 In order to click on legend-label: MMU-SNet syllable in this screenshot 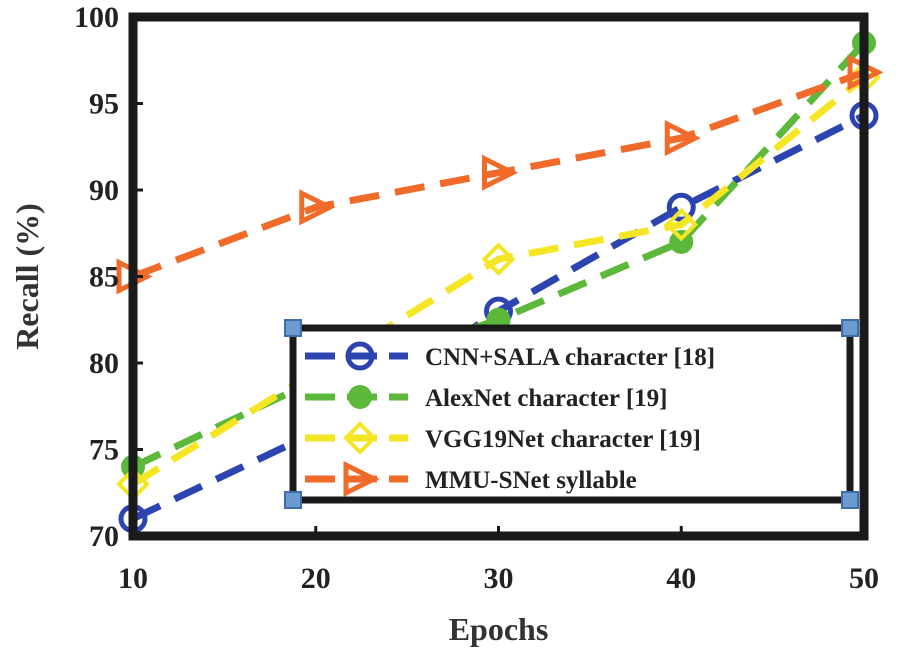, I will do `click(531, 480)`.